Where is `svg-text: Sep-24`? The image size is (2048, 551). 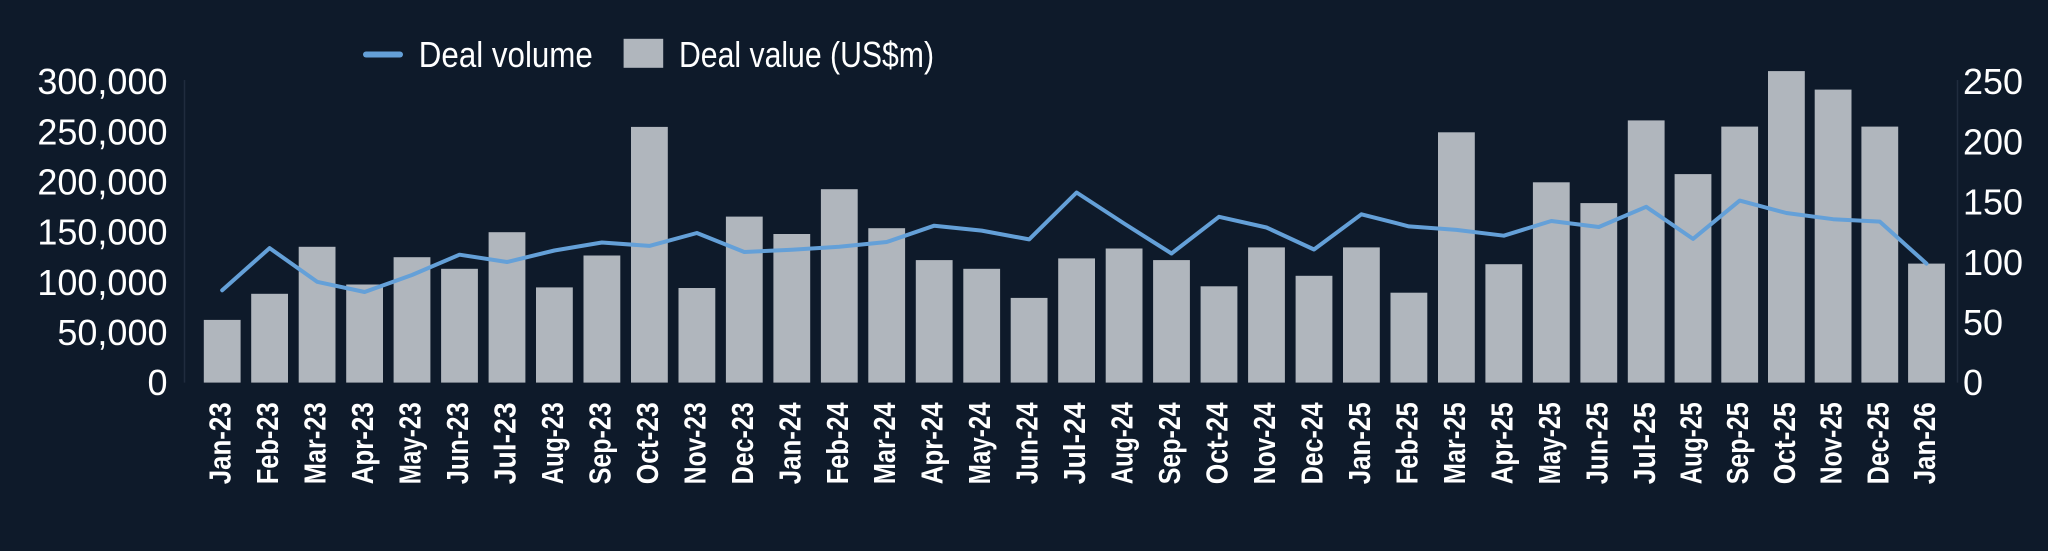
svg-text: Sep-24 is located at coordinates (1169, 443).